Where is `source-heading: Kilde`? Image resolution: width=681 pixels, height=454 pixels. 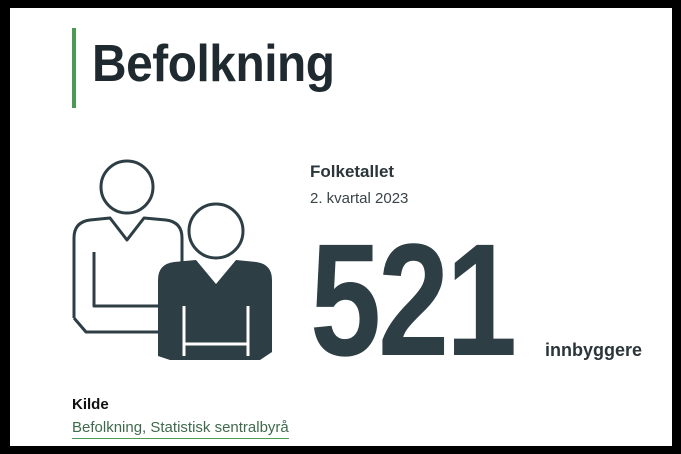 source-heading: Kilde is located at coordinates (90, 404).